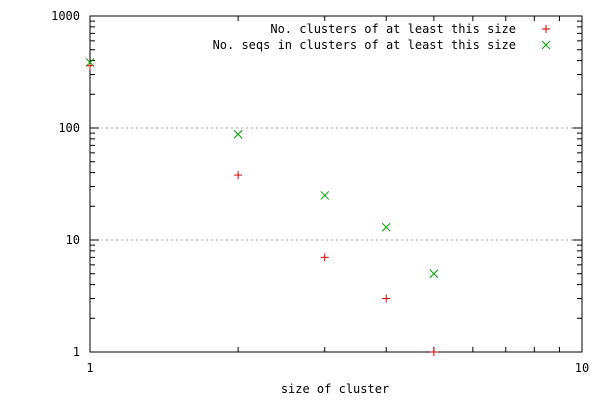  What do you see at coordinates (73, 240) in the screenshot?
I see `y-tick-label: 10` at bounding box center [73, 240].